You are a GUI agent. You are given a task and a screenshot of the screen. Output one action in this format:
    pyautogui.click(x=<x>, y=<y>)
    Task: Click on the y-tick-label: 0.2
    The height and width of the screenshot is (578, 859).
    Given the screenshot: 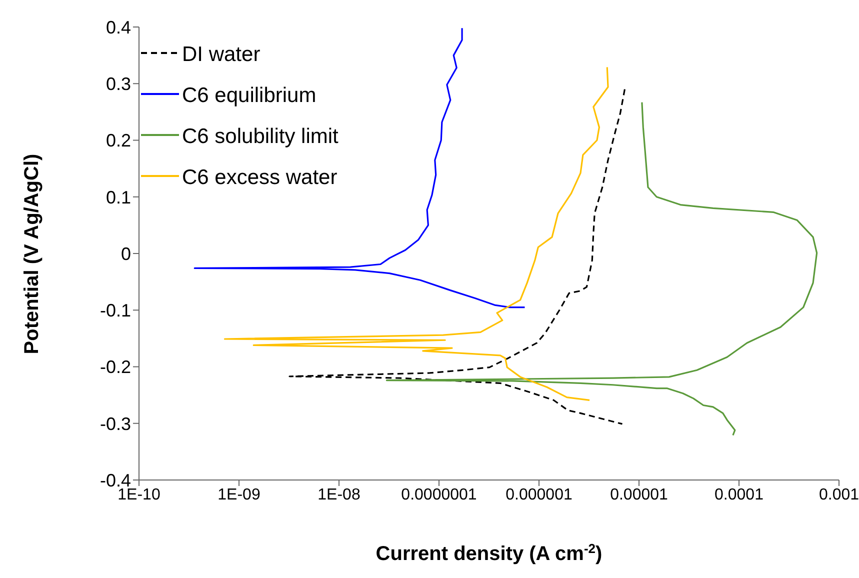 What is the action you would take?
    pyautogui.click(x=118, y=140)
    